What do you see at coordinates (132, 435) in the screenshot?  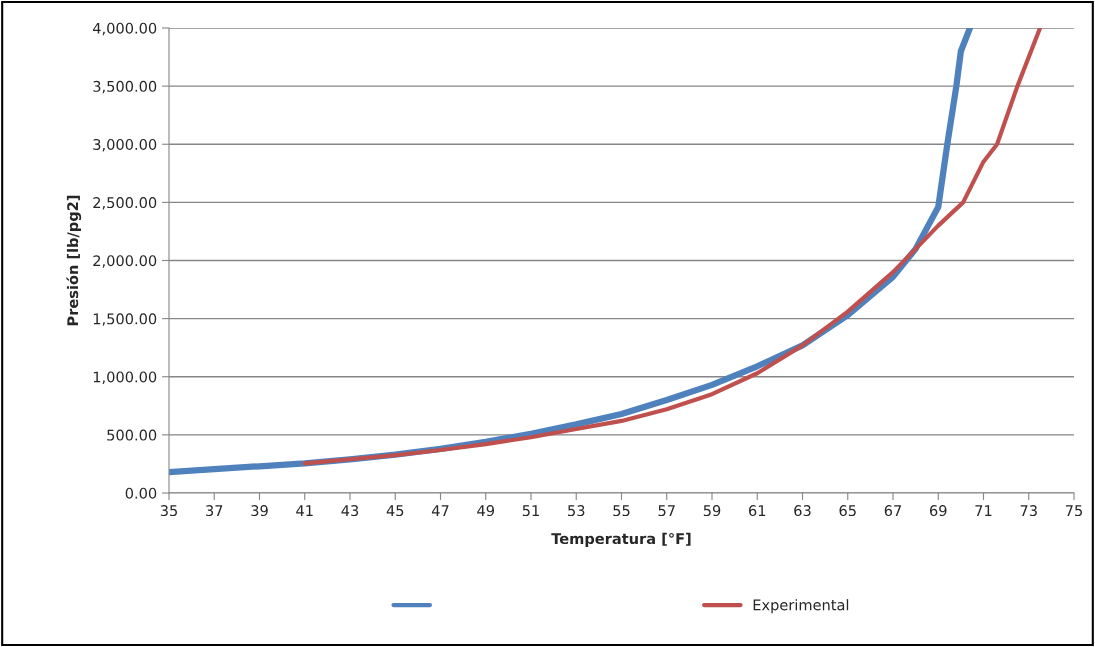 I see `y-tick-label: 500.00` at bounding box center [132, 435].